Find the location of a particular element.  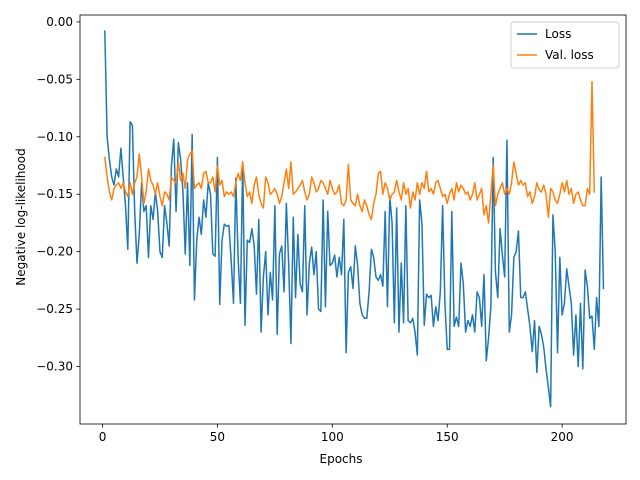

x-tick-label: 150 is located at coordinates (447, 437).